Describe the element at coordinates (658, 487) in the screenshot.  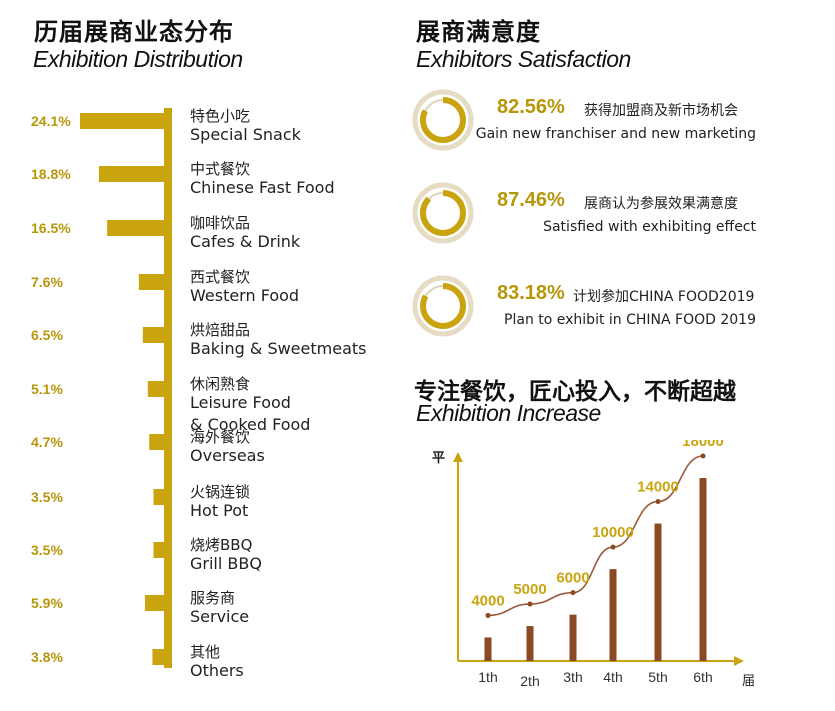
I see `data-value-label: 14000` at that location.